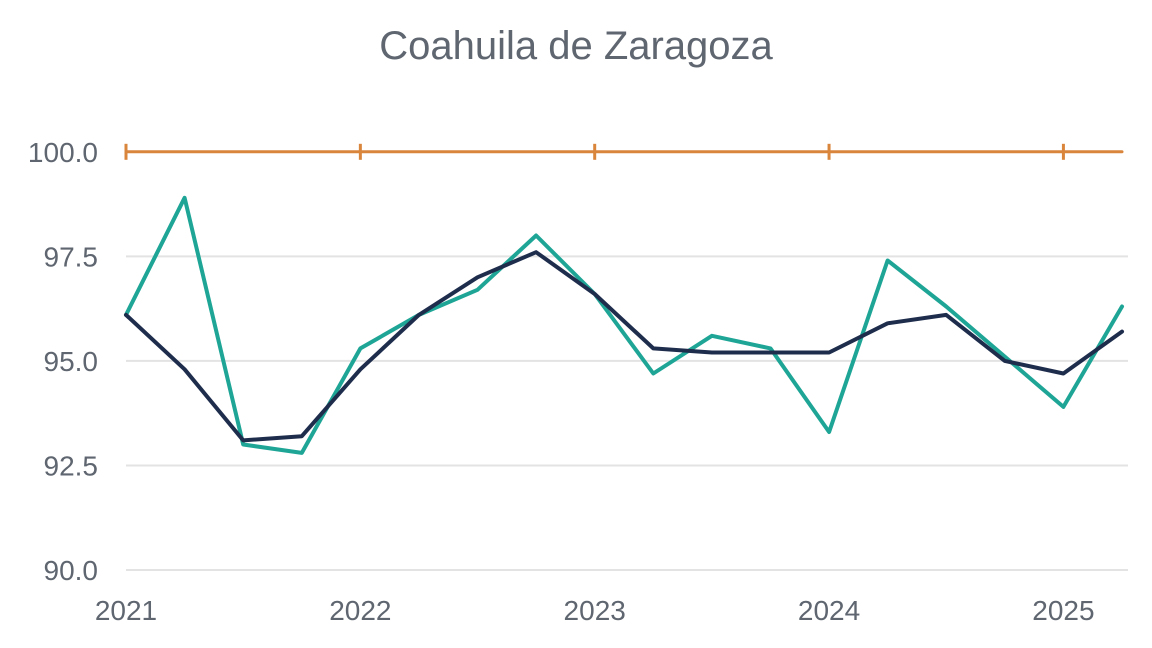  Describe the element at coordinates (71, 465) in the screenshot. I see `y-tick-label: 92.5` at that location.